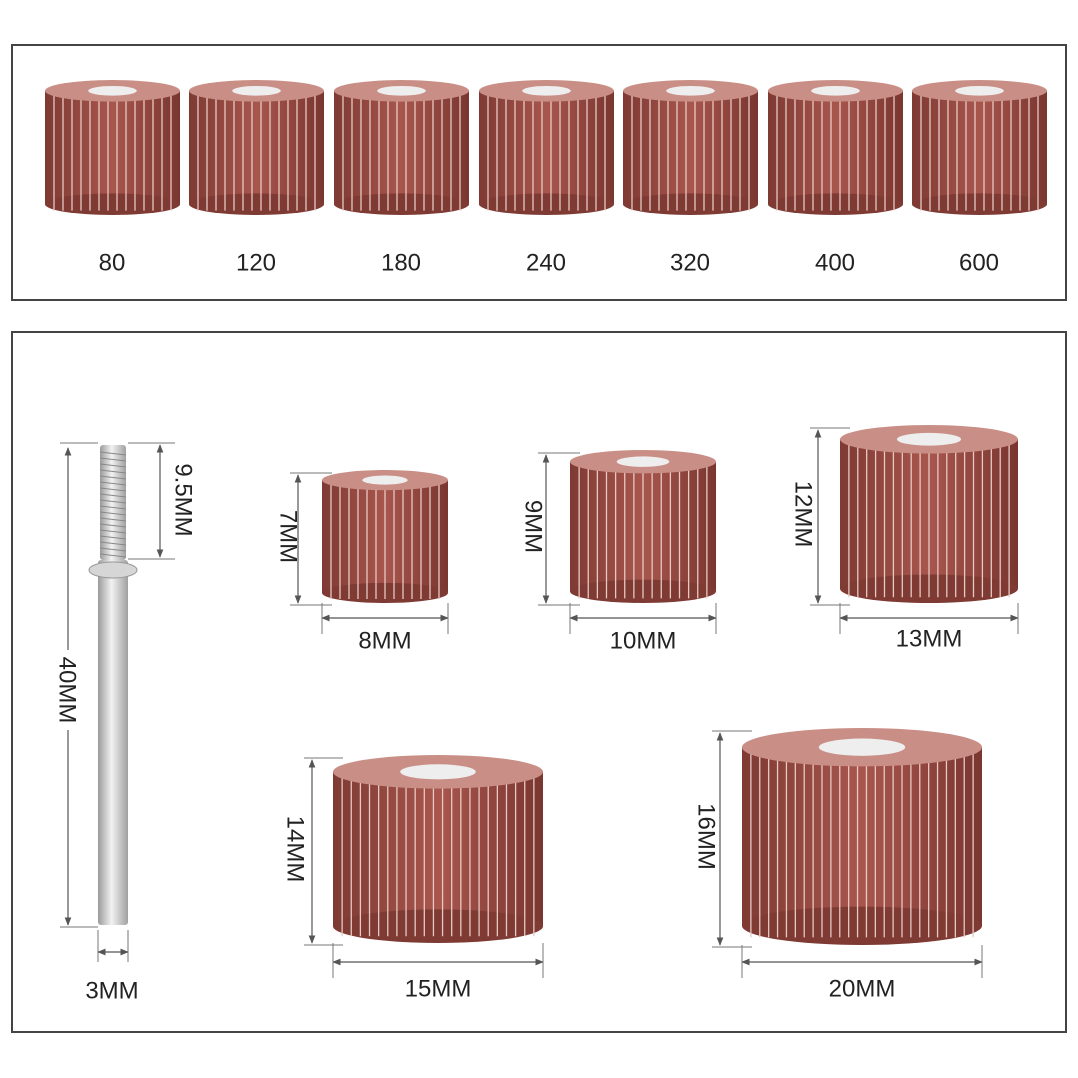  What do you see at coordinates (112, 262) in the screenshot?
I see `grit-label: 80` at bounding box center [112, 262].